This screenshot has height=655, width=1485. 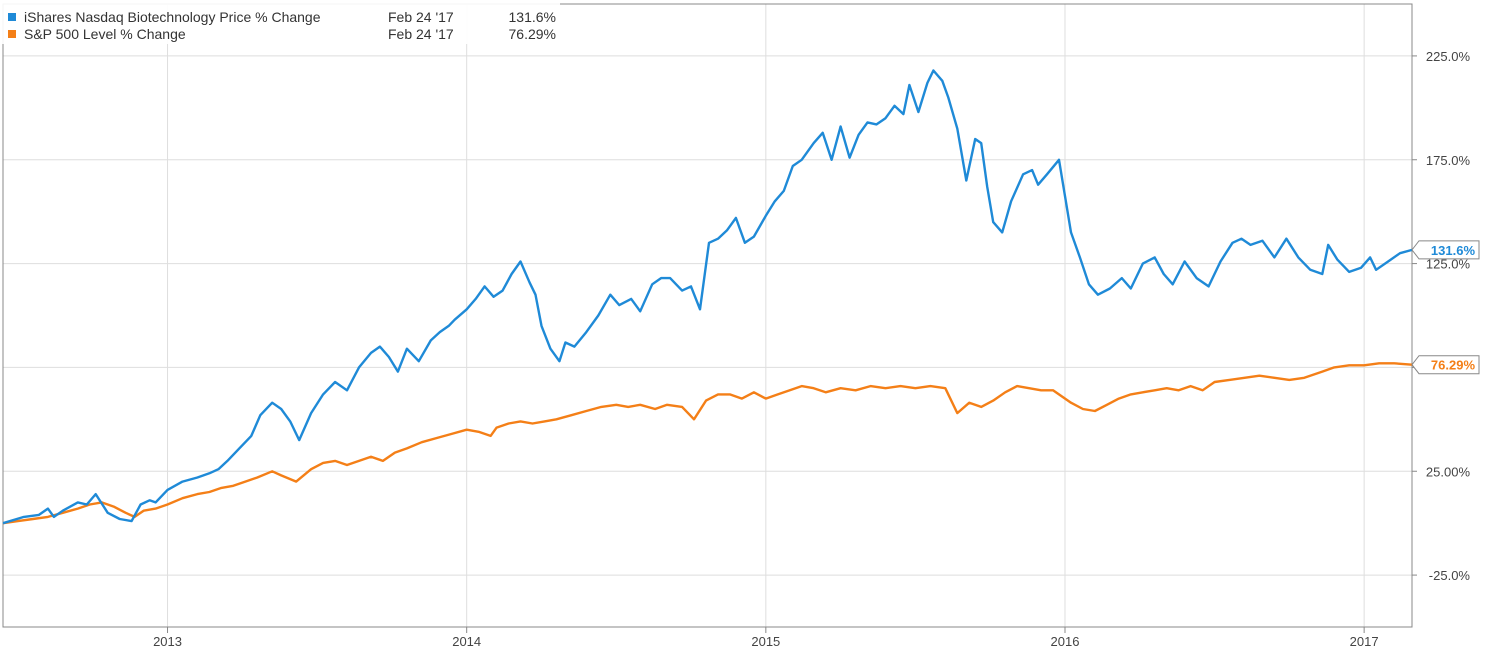 What do you see at coordinates (1453, 250) in the screenshot?
I see `end-label-text: 131.6%` at bounding box center [1453, 250].